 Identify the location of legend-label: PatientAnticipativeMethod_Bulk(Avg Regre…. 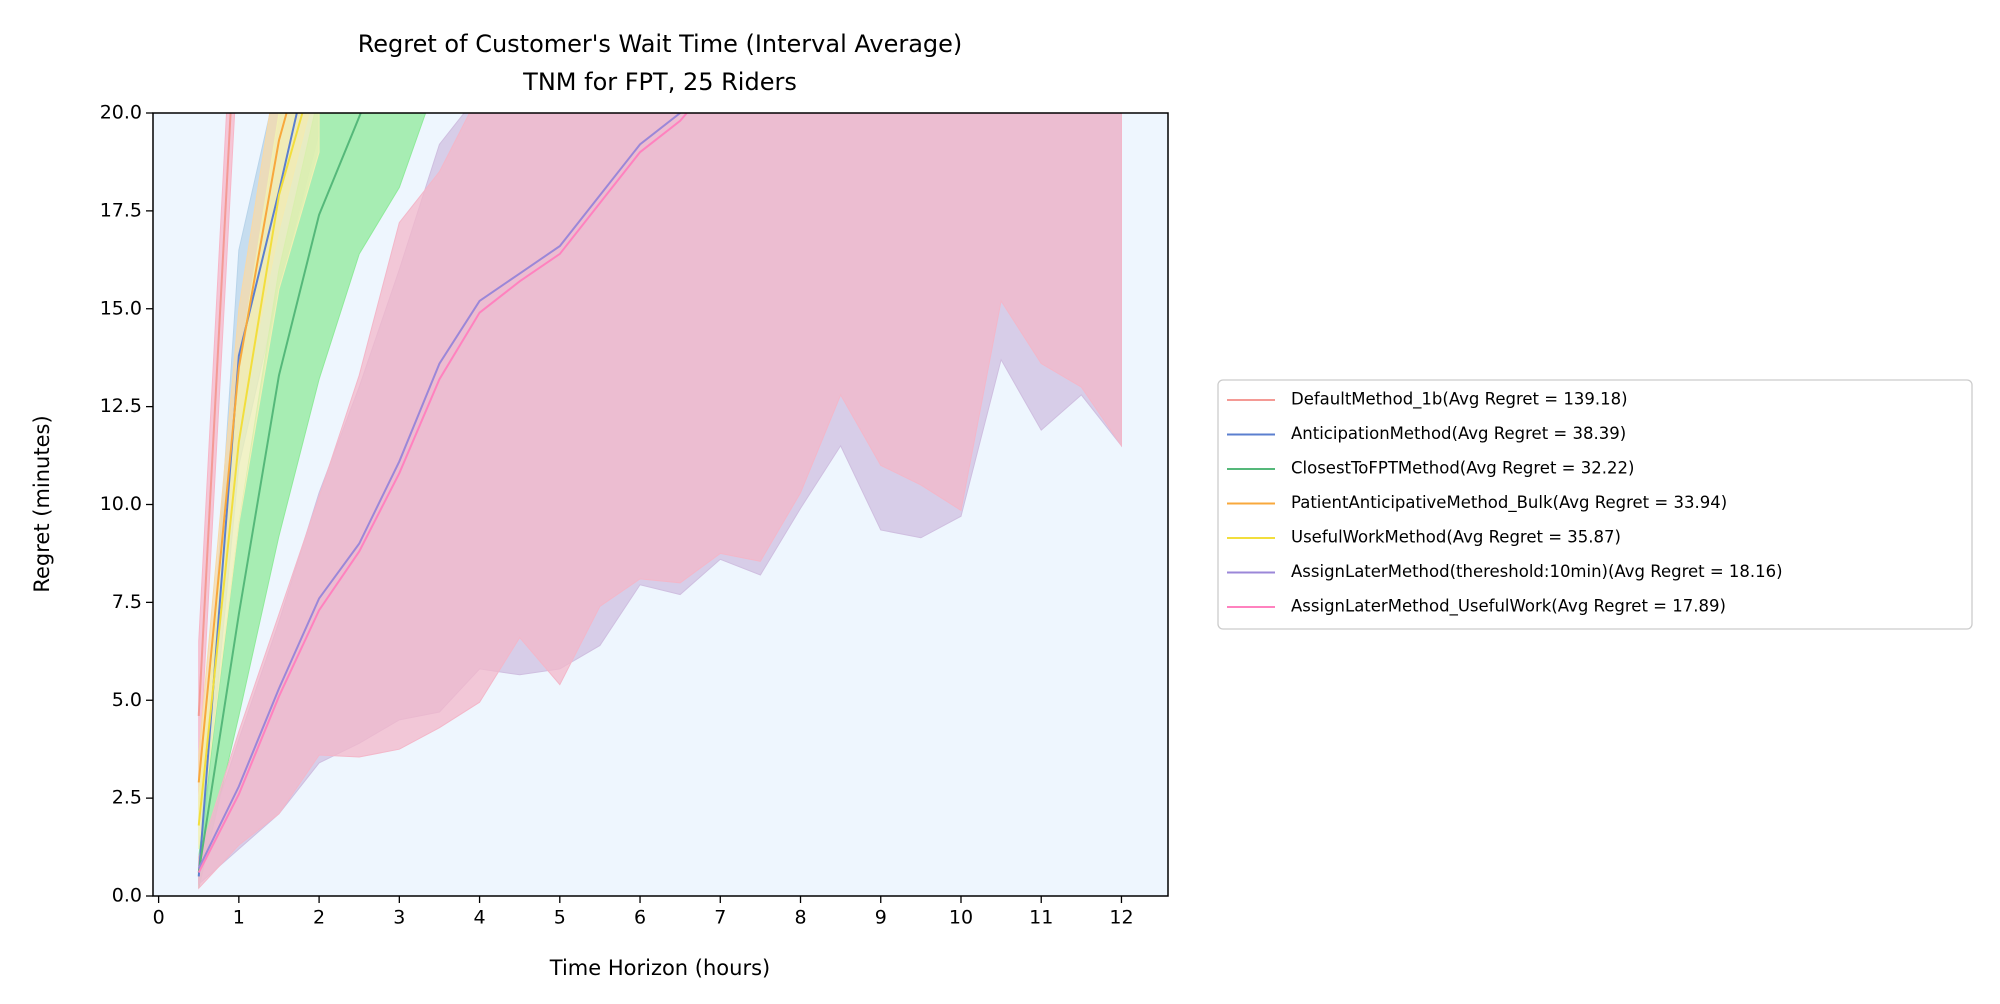
(1509, 503).